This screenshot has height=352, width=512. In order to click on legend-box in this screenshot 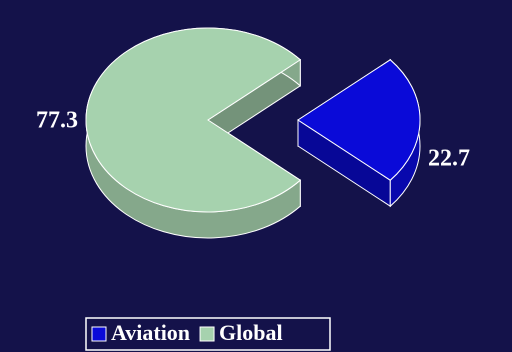, I will do `click(208, 334)`.